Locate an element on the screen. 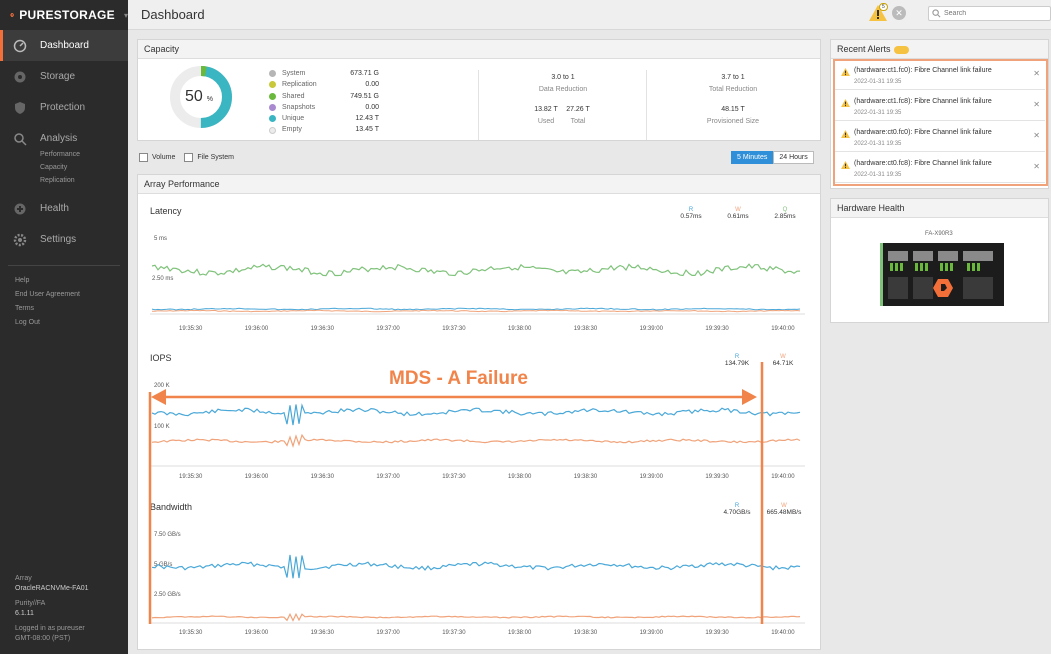 Image resolution: width=1051 pixels, height=654 pixels. subnav-capacity: Capacity is located at coordinates (54, 167).